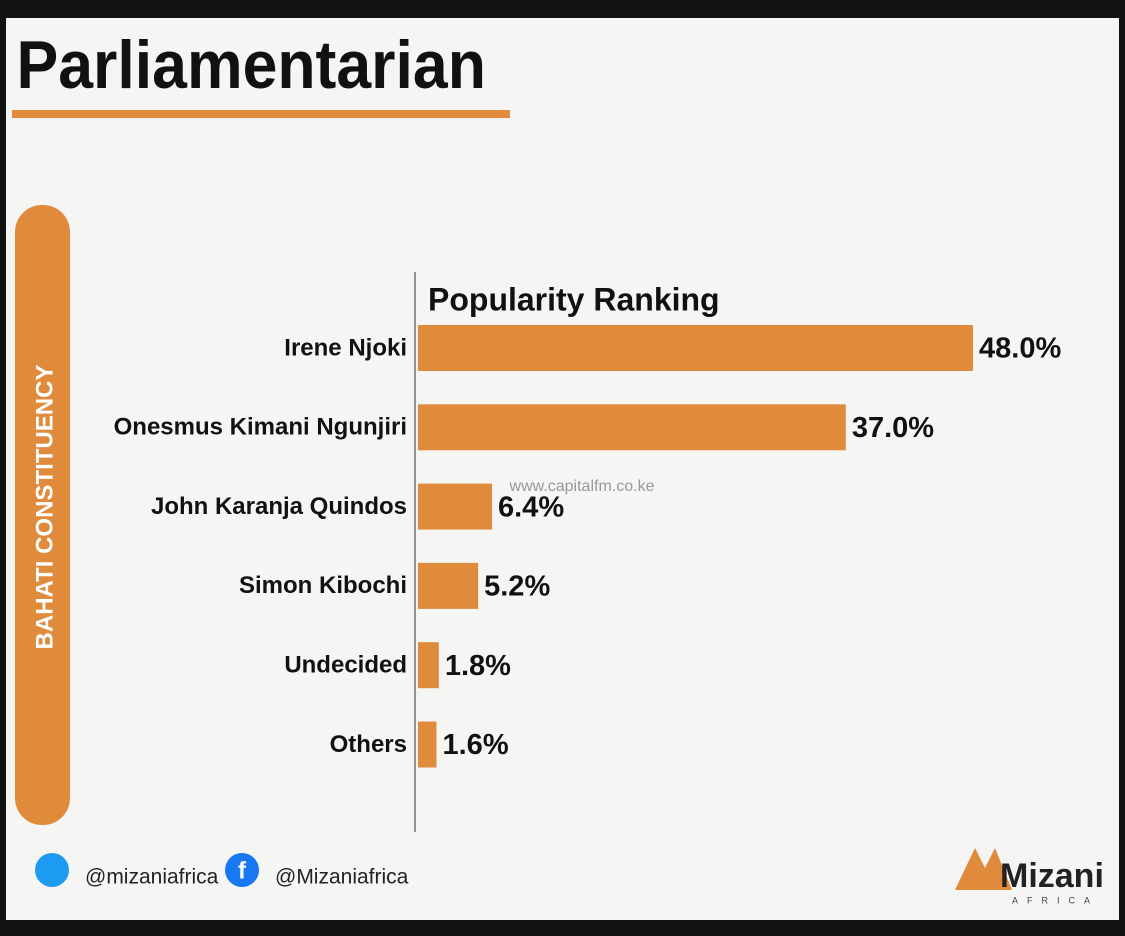 This screenshot has height=936, width=1125. I want to click on side-banner, so click(42, 515).